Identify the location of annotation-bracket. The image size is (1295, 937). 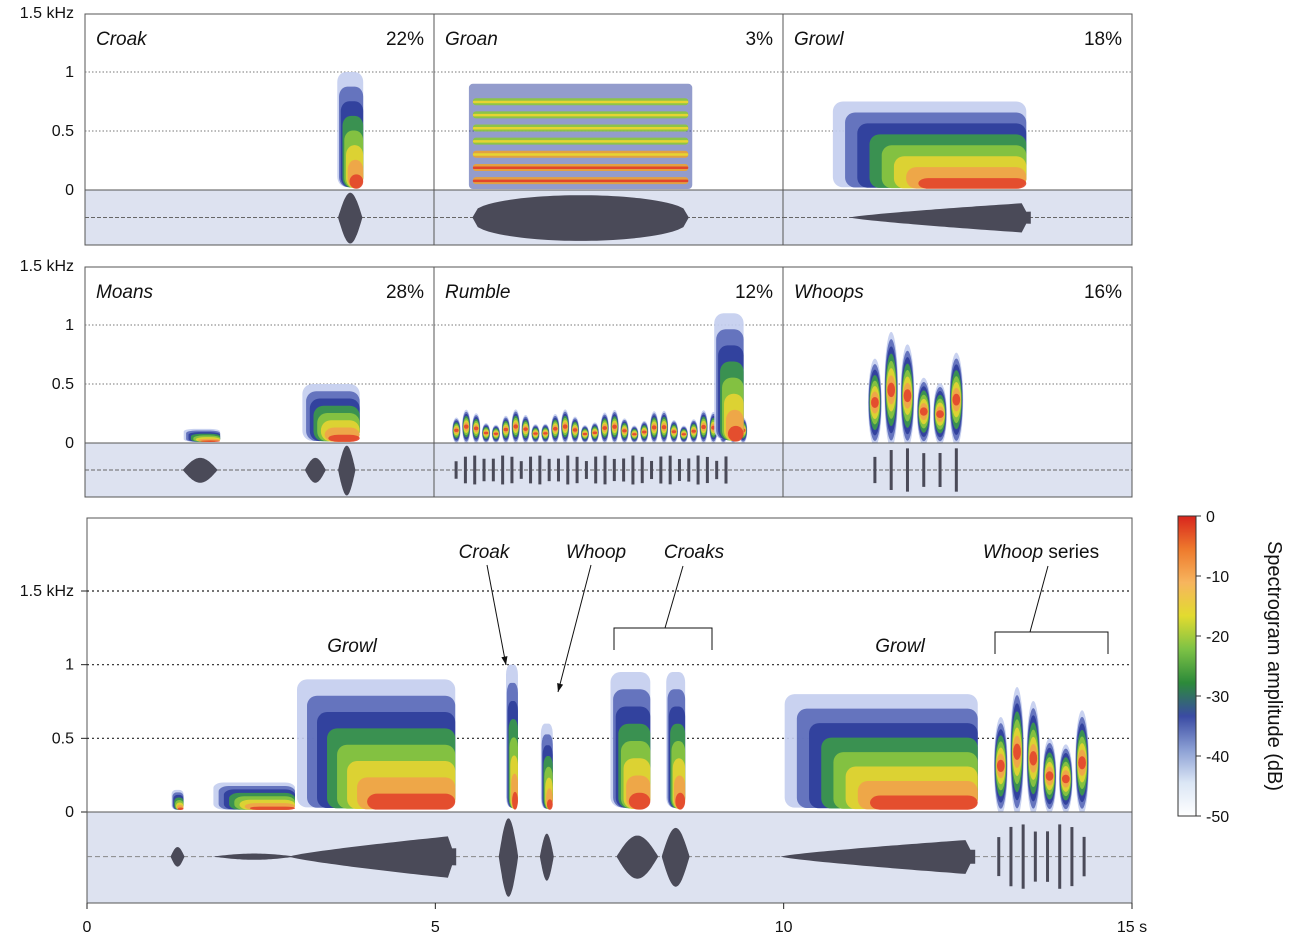
(1051, 642).